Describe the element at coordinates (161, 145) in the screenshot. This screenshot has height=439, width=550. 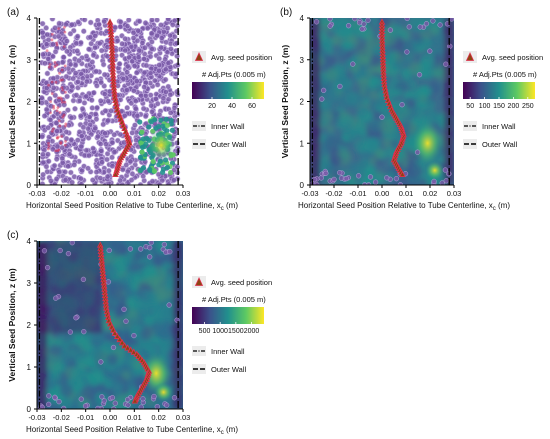
I see `density-hotspot` at that location.